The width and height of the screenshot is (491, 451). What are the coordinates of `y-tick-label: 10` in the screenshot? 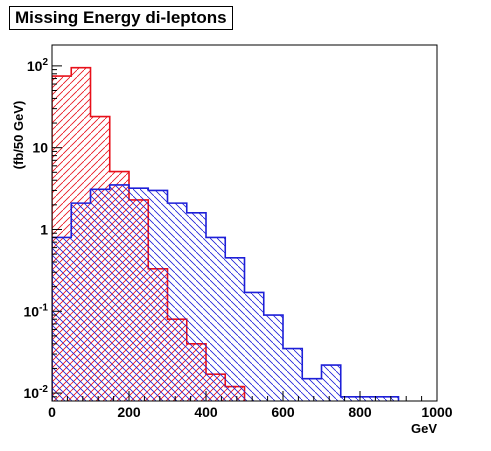 It's located at (40, 148).